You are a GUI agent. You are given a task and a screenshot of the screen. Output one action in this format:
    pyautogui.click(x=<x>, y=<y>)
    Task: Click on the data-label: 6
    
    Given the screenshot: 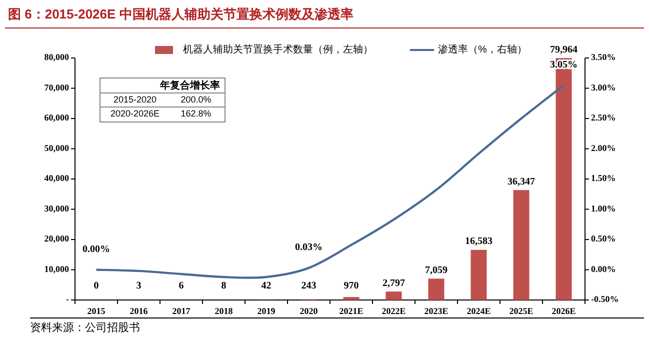 What is the action you would take?
    pyautogui.click(x=181, y=286)
    